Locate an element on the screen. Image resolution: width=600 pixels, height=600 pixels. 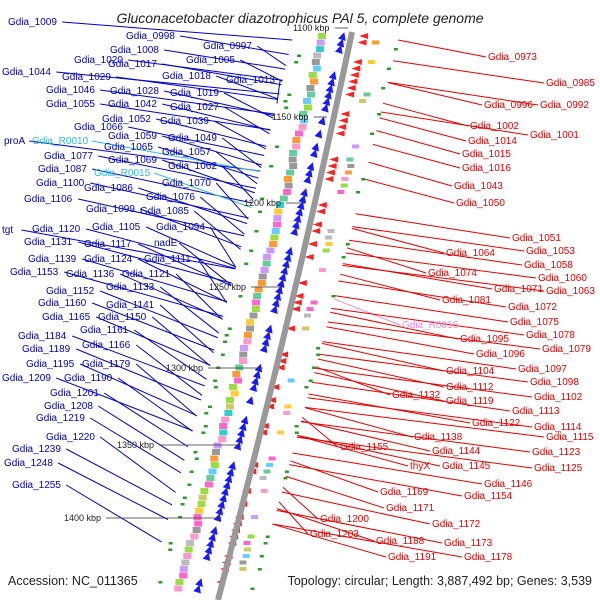
gene-label-left: Gdia_1255 is located at coordinates (36, 485).